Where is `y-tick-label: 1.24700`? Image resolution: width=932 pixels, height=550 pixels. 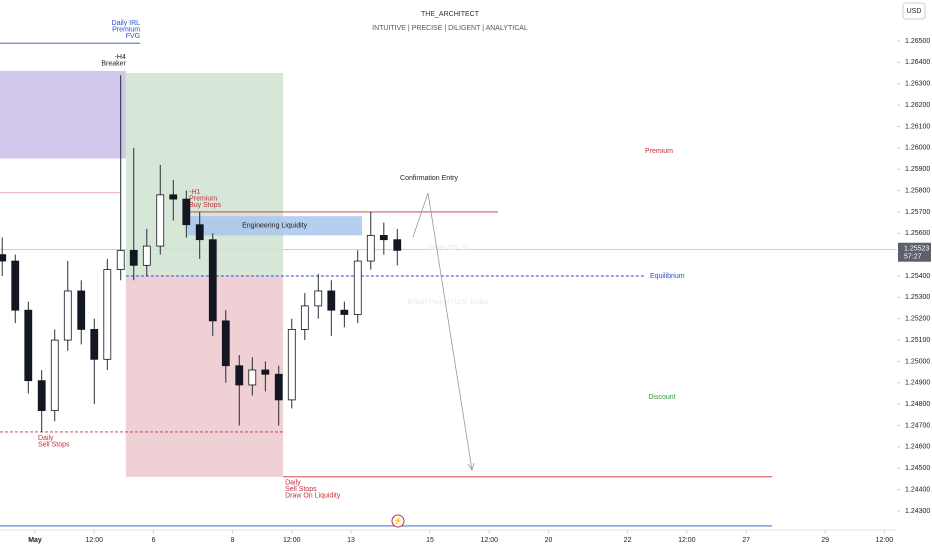
y-tick-label: 1.24700 is located at coordinates (917, 425).